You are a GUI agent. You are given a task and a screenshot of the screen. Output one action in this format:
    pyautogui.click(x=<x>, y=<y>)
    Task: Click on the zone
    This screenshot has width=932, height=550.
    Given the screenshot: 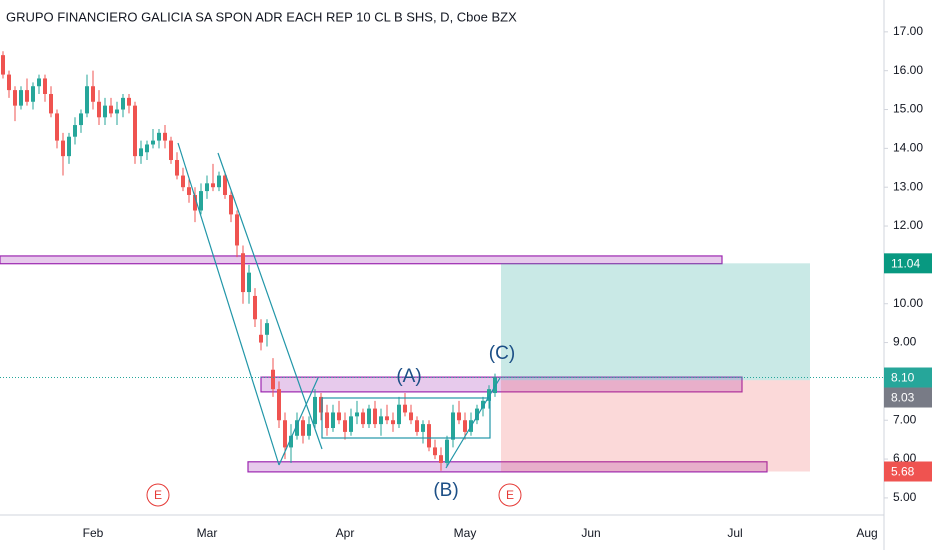 What is the action you would take?
    pyautogui.click(x=507, y=467)
    